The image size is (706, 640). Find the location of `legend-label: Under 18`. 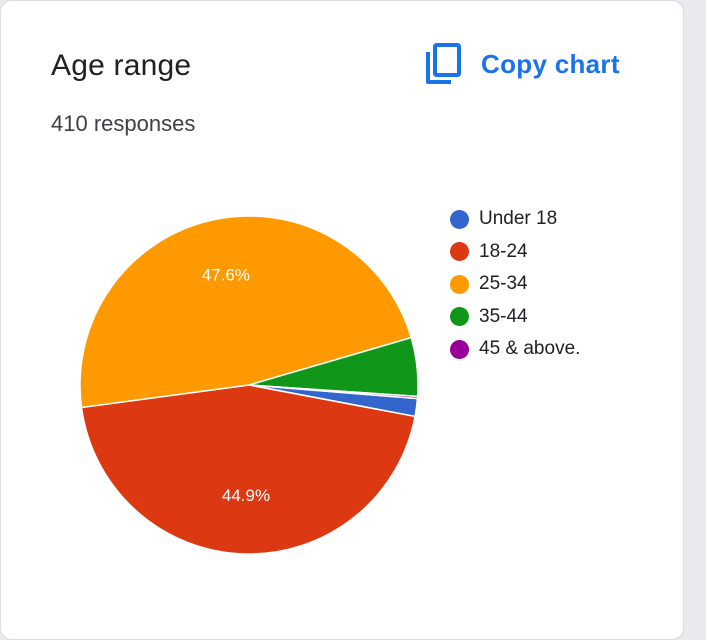

legend-label: Under 18 is located at coordinates (518, 219).